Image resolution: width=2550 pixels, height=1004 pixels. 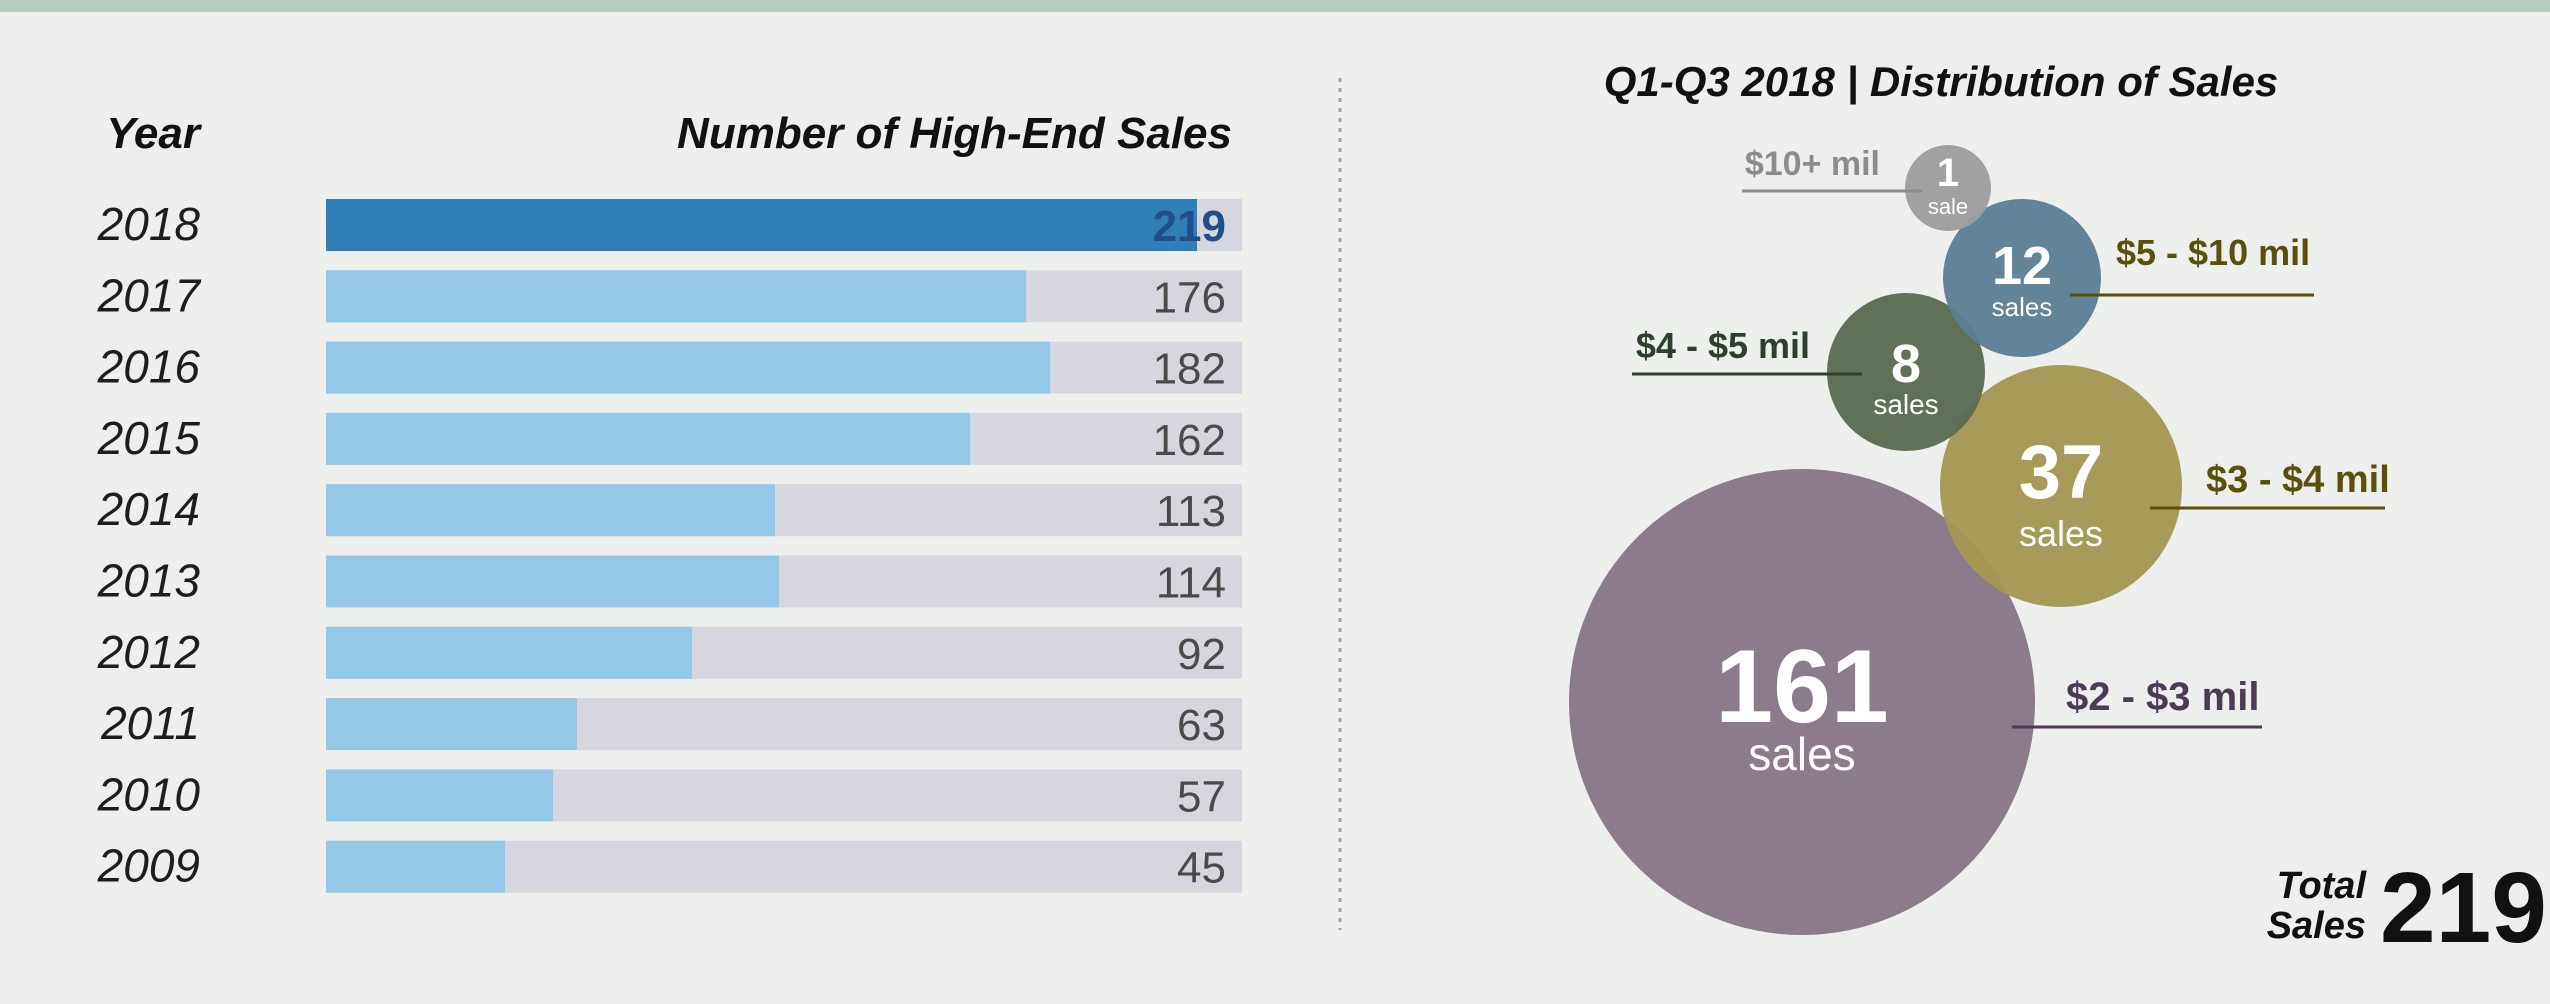 What do you see at coordinates (1275, 6) in the screenshot?
I see `top-accent-band` at bounding box center [1275, 6].